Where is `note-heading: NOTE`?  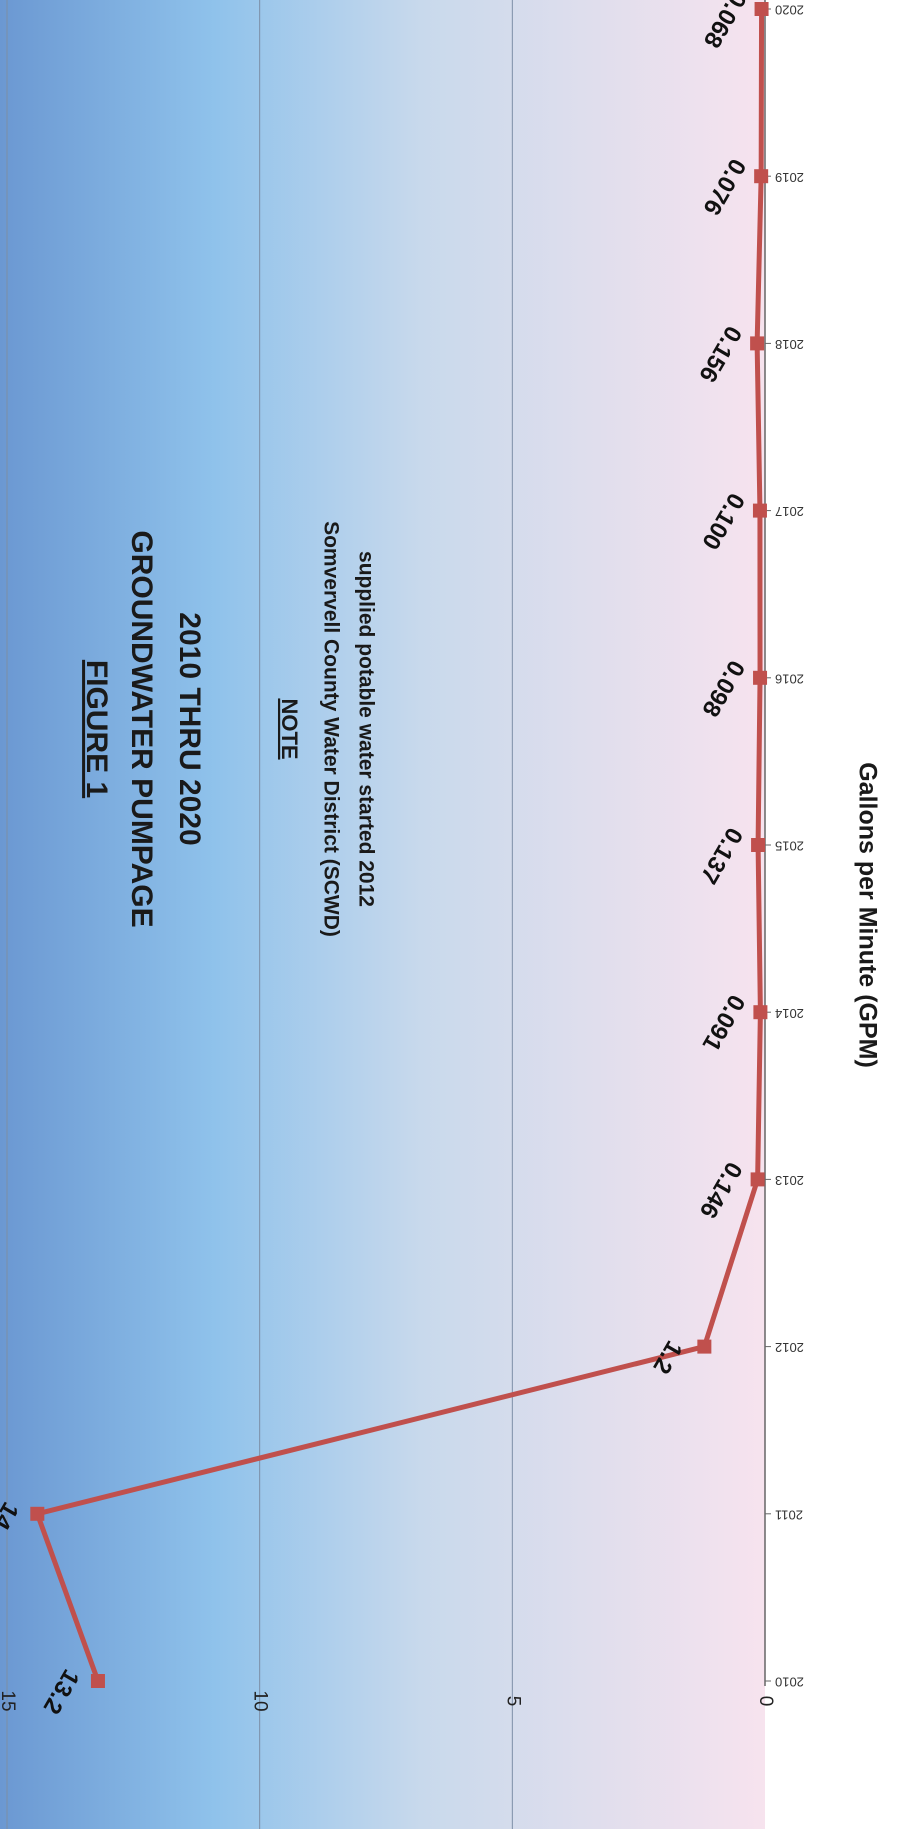 note-heading: NOTE is located at coordinates (289, 728).